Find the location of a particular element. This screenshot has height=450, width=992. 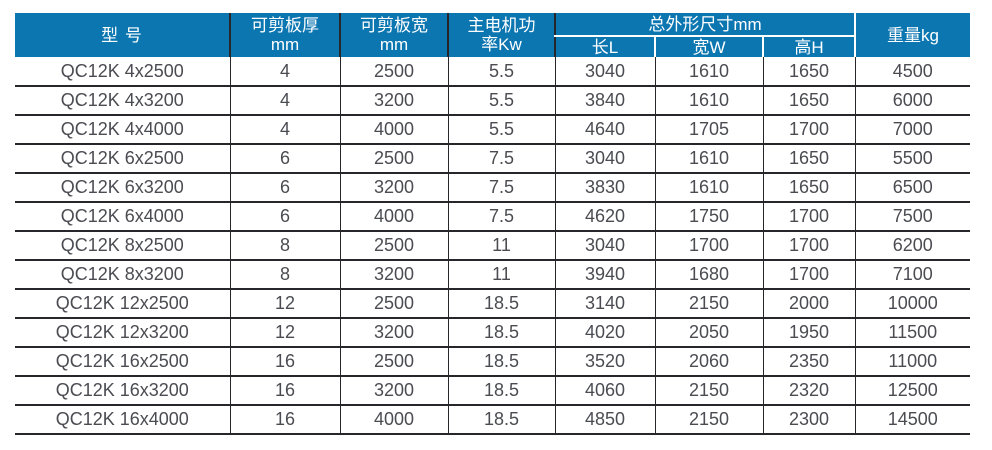

cell-width-w: 2060 is located at coordinates (708, 362).